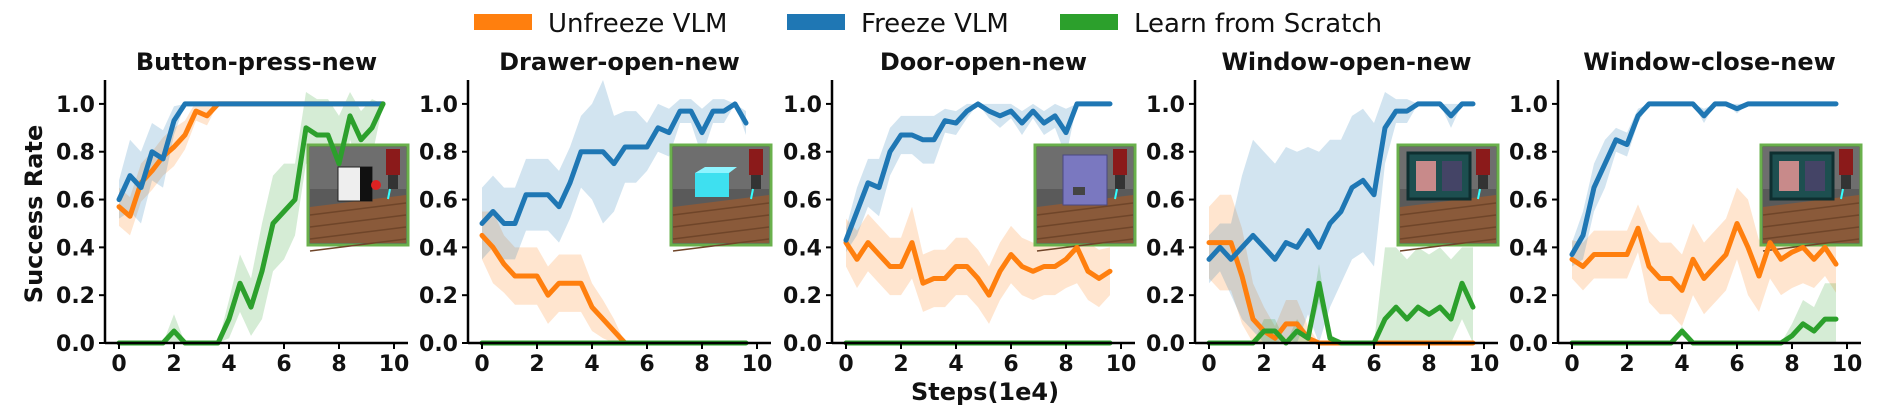 The image size is (1890, 412). I want to click on legend-label-unfreeze: Unfreeze VLM, so click(637, 24).